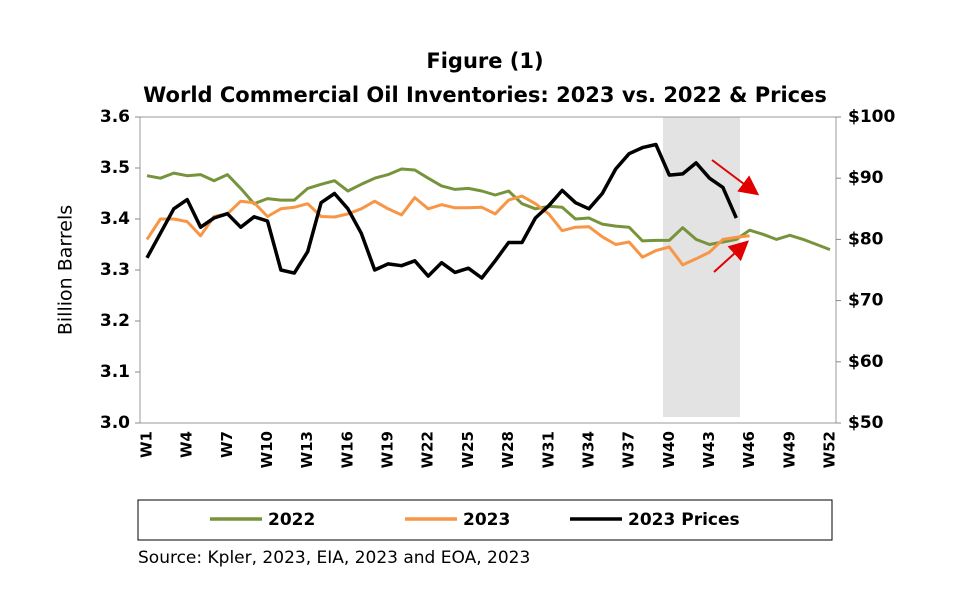 Image resolution: width=959 pixels, height=597 pixels. What do you see at coordinates (388, 449) in the screenshot?
I see `x-tick-label: W19` at bounding box center [388, 449].